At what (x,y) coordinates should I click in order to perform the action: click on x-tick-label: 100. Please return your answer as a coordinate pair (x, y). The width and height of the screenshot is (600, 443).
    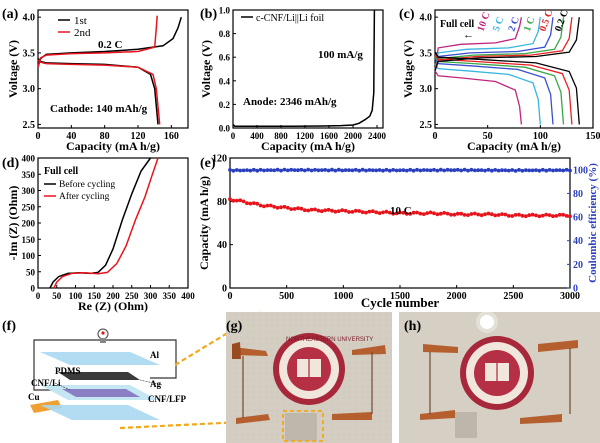
    Looking at the image, I should click on (540, 136).